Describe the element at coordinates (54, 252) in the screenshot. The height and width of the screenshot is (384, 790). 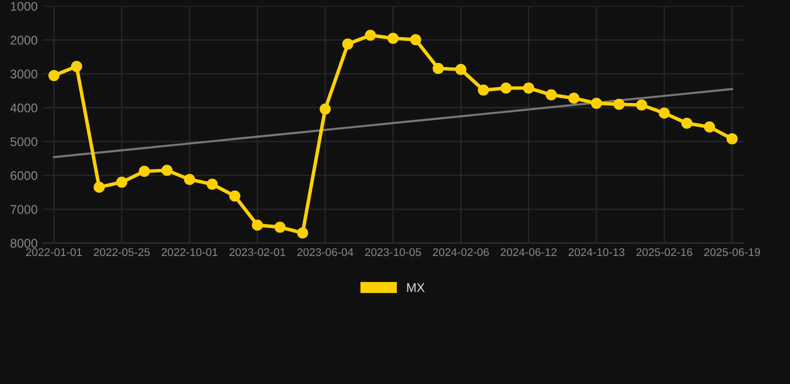
I see `x-tick-label: 2022-01-01` at that location.